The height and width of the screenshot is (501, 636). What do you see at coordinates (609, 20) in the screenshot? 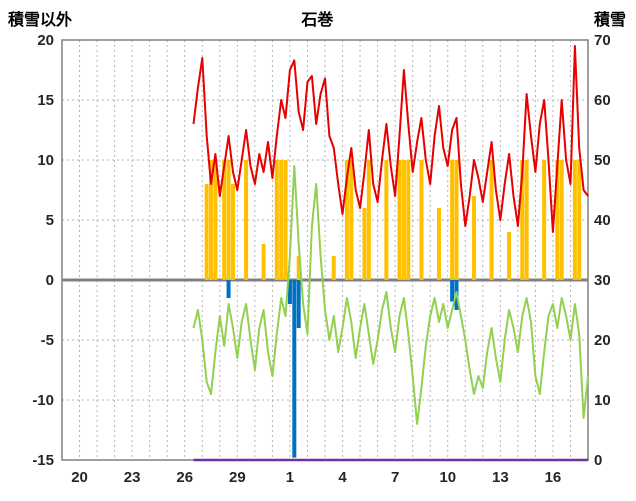
I see `right-axis-title: 積雪` at bounding box center [609, 20].